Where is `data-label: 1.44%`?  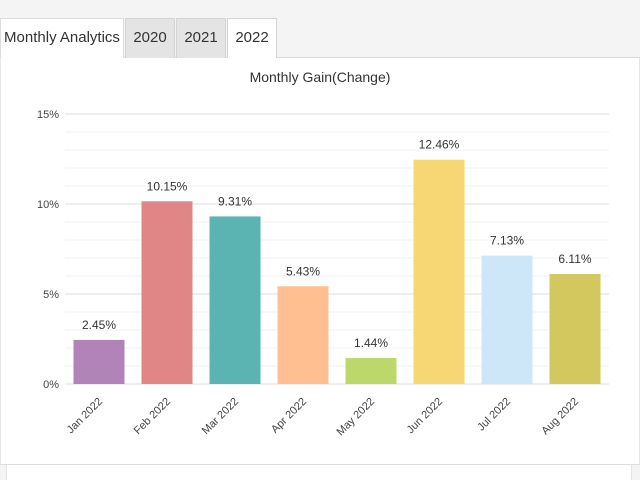 data-label: 1.44% is located at coordinates (371, 343).